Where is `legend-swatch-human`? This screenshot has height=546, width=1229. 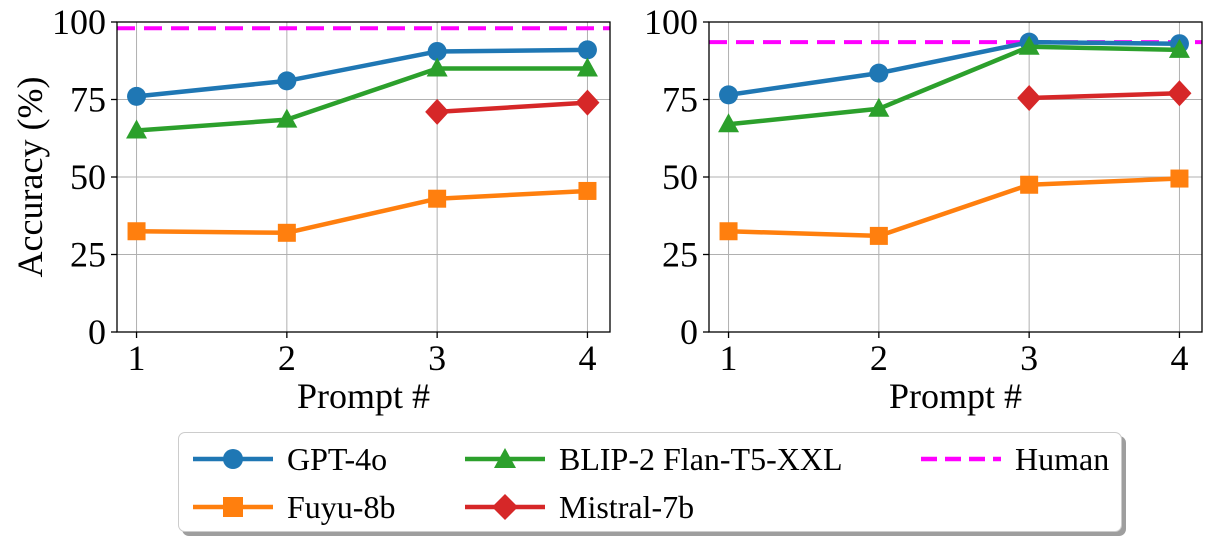 legend-swatch-human is located at coordinates (961, 459).